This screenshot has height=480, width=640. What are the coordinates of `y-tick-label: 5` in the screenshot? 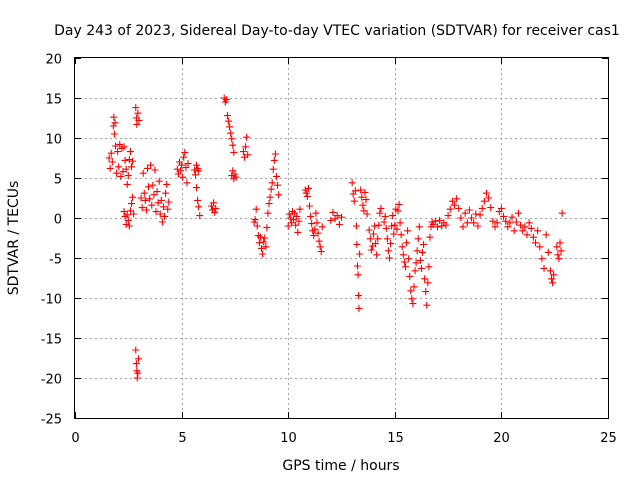 It's located at (58, 180).